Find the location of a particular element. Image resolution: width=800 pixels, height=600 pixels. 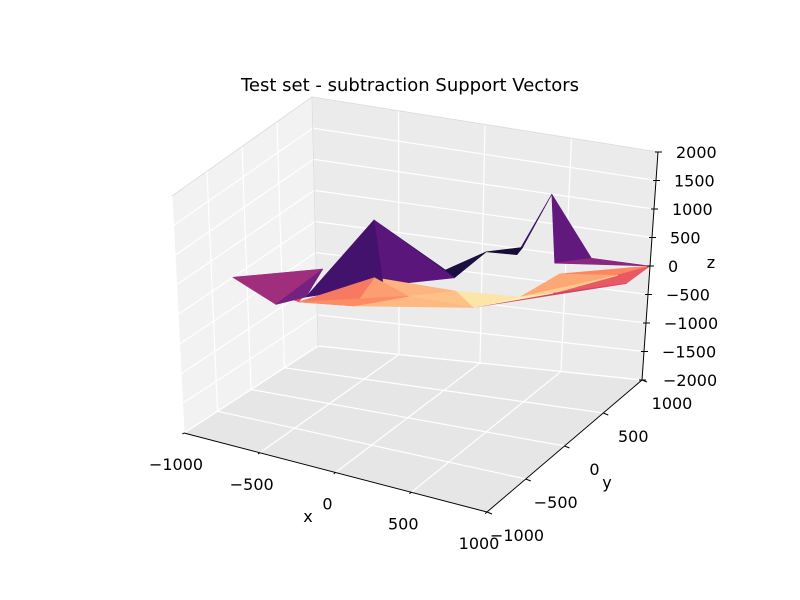

z-tick-label: 500 is located at coordinates (685, 238).